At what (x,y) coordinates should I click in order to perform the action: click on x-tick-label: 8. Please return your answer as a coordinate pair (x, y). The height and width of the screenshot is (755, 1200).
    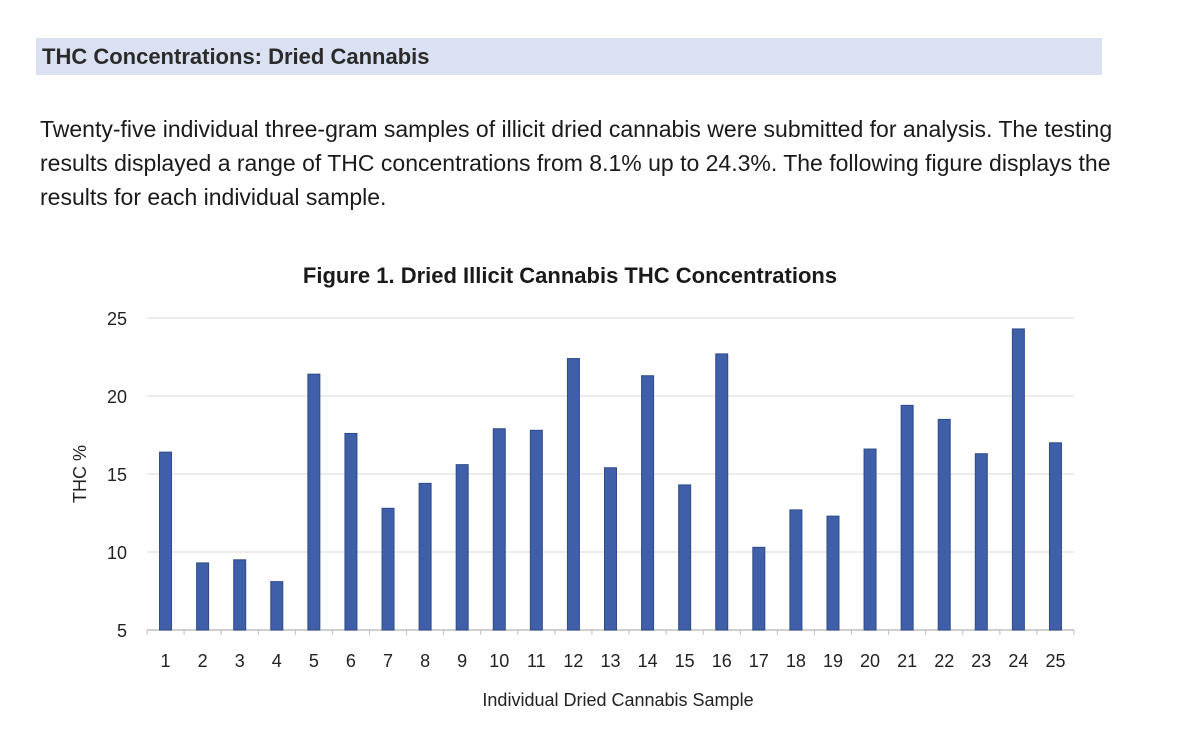
    Looking at the image, I should click on (425, 661).